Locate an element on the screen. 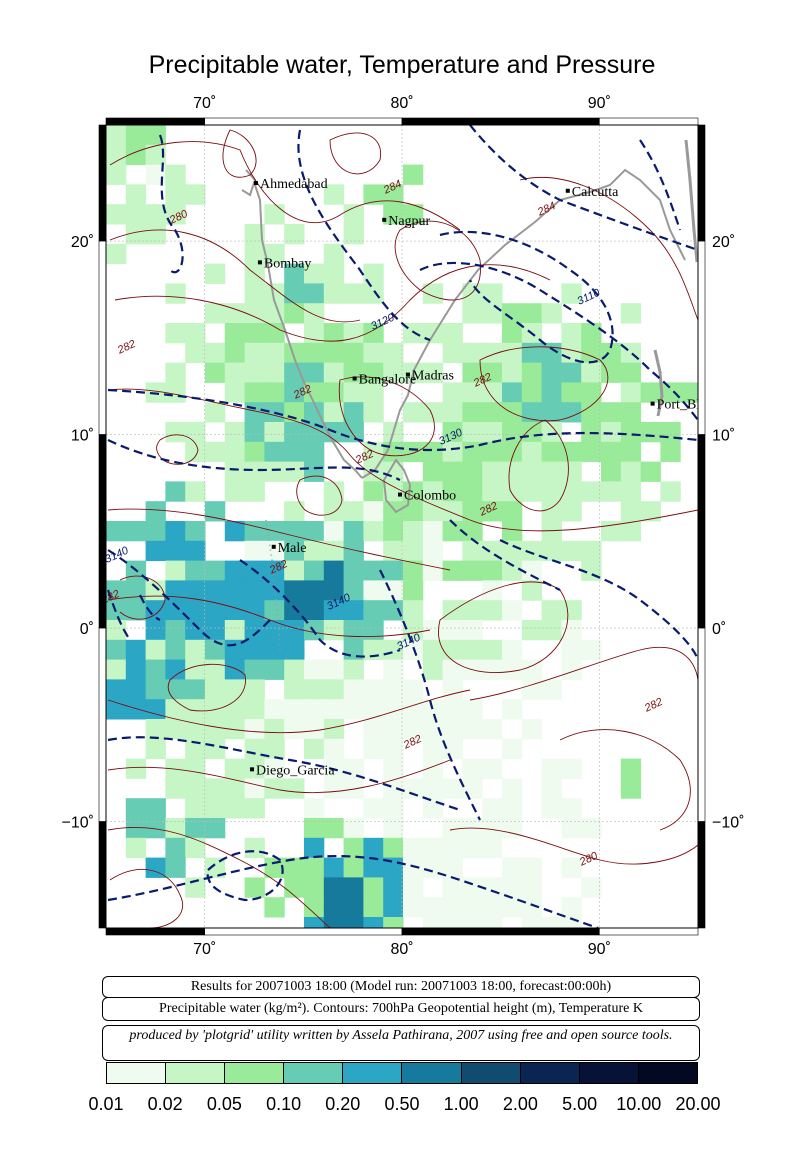  colorbar-cell is located at coordinates (491, 1073).